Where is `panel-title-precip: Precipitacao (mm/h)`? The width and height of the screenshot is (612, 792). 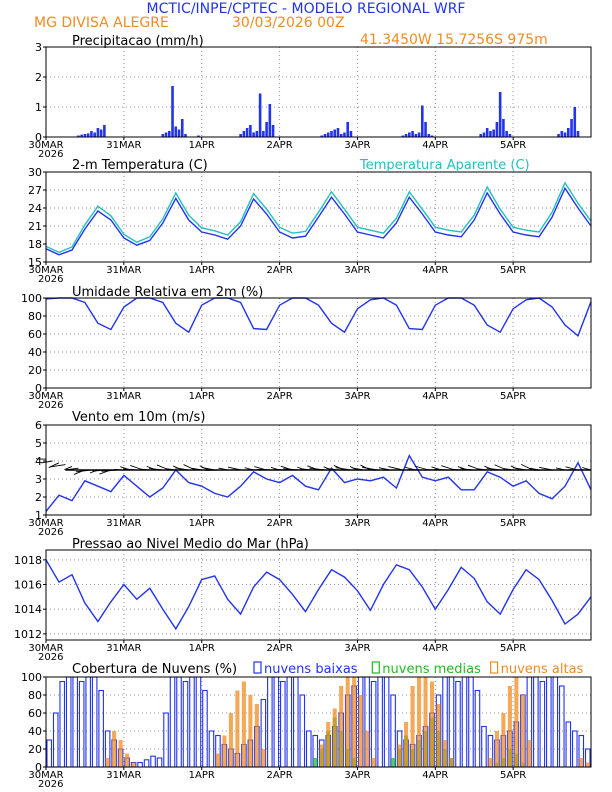
panel-title-precip: Precipitacao (mm/h) is located at coordinates (138, 41).